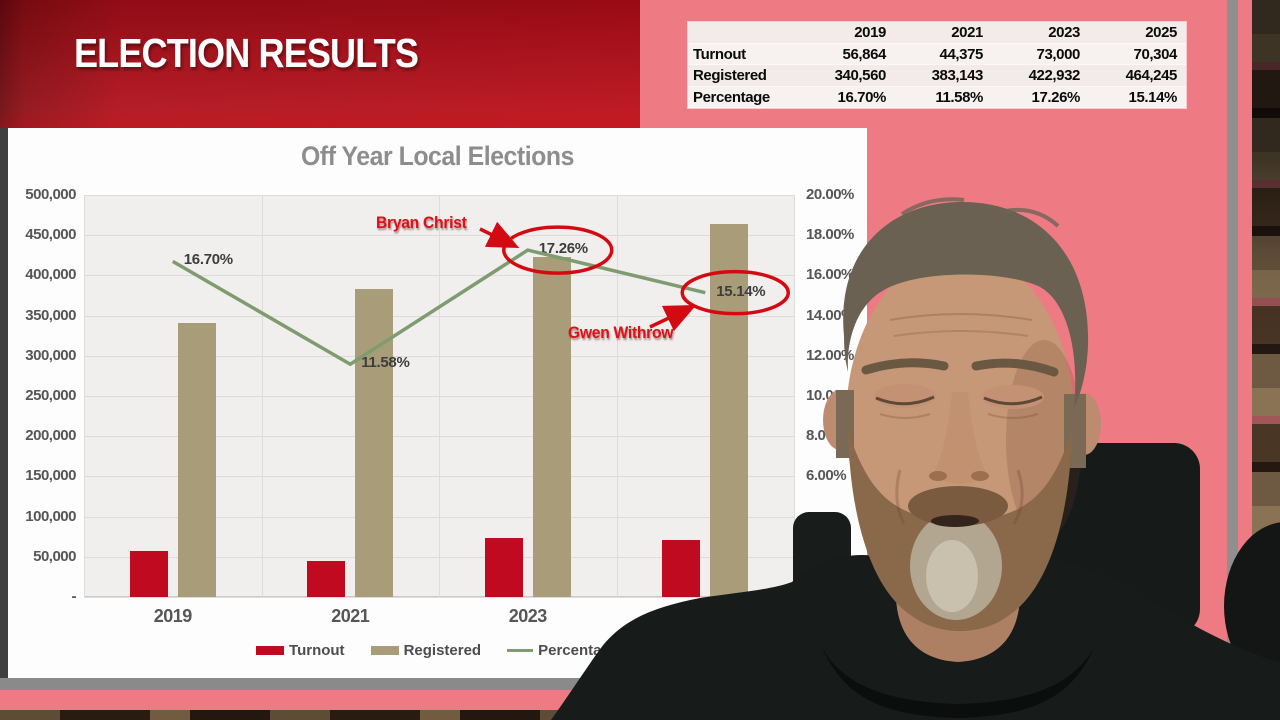 Image resolution: width=1280 pixels, height=720 pixels. Describe the element at coordinates (50, 516) in the screenshot. I see `y-axis-tick-left: 100,000` at that location.